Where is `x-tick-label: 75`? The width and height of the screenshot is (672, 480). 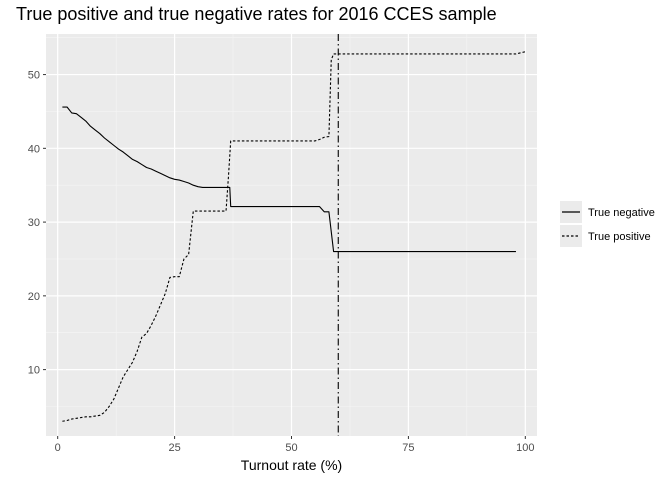
x-tick-label: 75 is located at coordinates (408, 448).